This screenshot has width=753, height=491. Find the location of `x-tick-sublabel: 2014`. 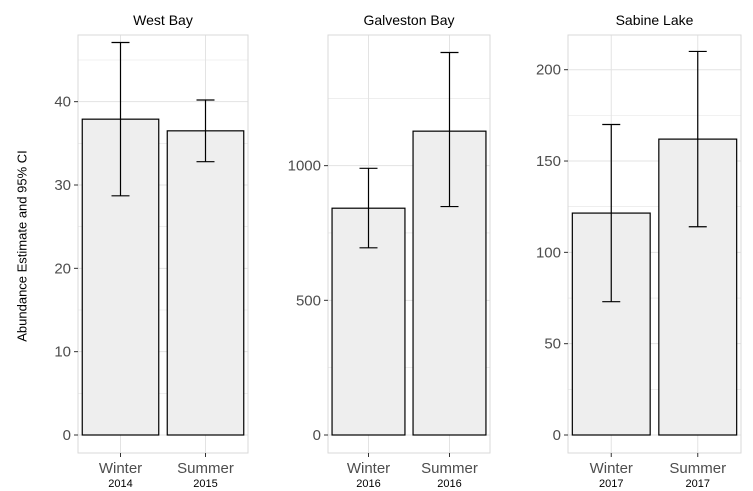

x-tick-sublabel: 2014 is located at coordinates (120, 484).